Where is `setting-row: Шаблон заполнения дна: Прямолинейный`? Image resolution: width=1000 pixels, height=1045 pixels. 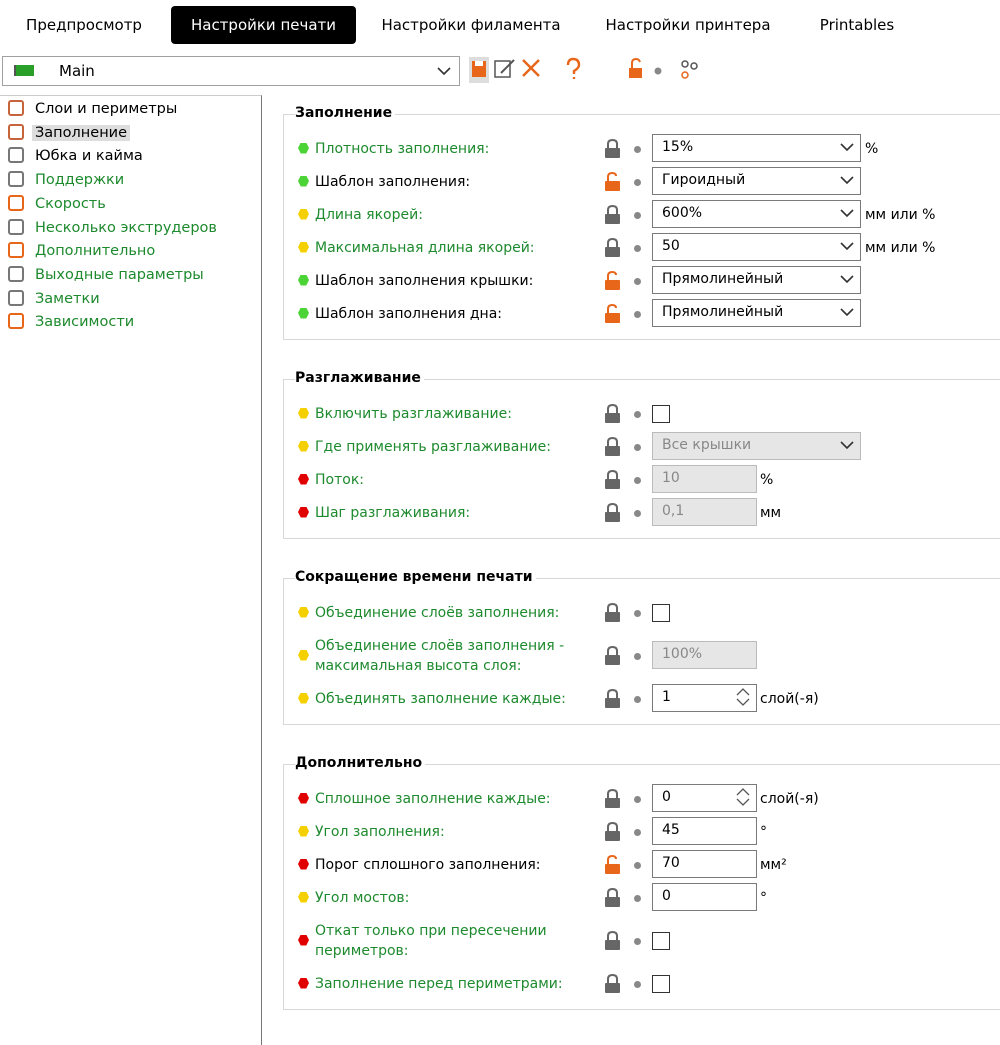
setting-row: Шаблон заполнения дна: Прямолинейный is located at coordinates (642, 313).